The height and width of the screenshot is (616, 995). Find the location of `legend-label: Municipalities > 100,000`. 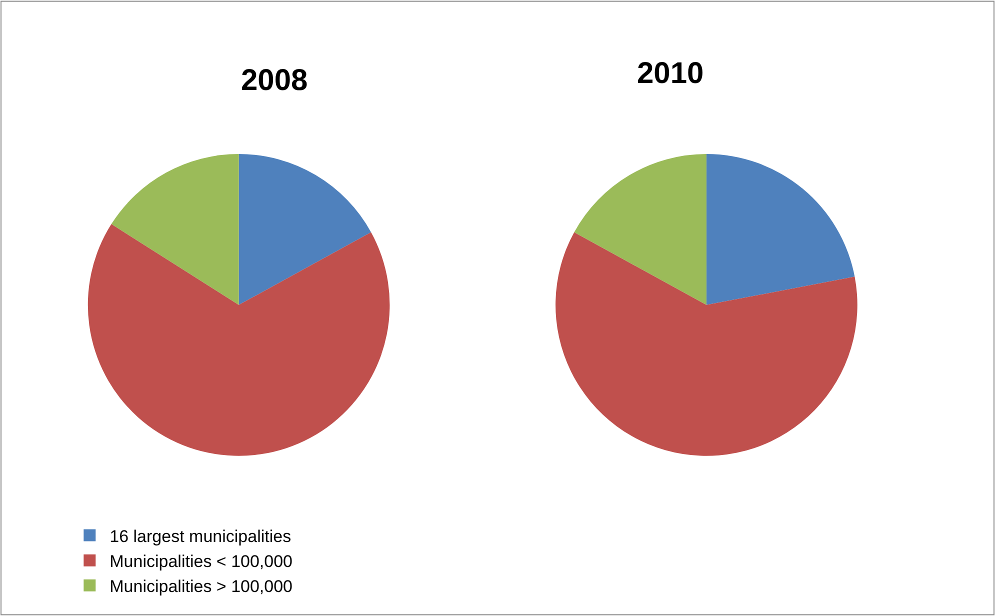

legend-label: Municipalities > 100,000 is located at coordinates (201, 586).